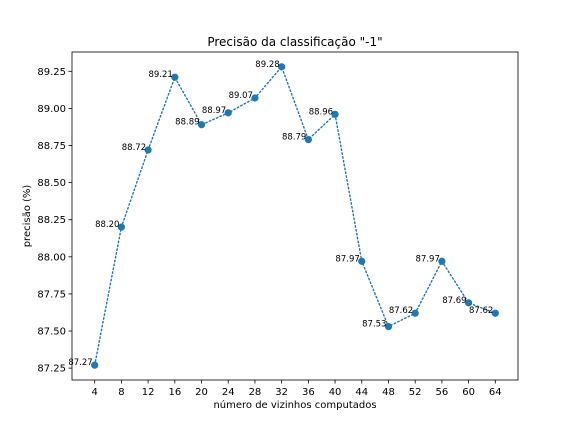 This screenshot has width=576, height=432. Describe the element at coordinates (294, 138) in the screenshot. I see `data-label: 88.79` at that location.